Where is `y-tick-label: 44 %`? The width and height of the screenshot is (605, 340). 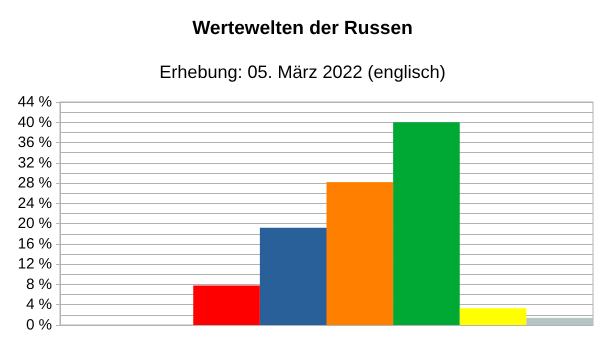
y-tick-label: 44 % is located at coordinates (35, 102).